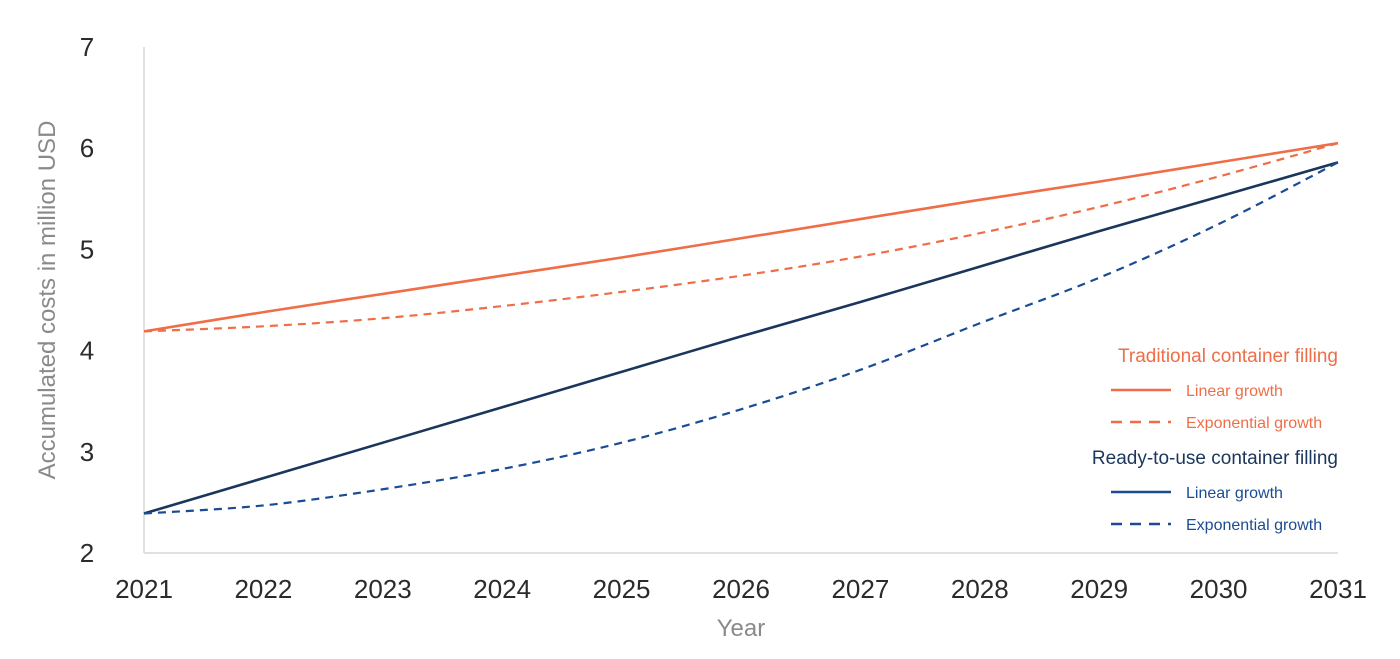  What do you see at coordinates (741, 628) in the screenshot?
I see `x-axis-title: Year` at bounding box center [741, 628].